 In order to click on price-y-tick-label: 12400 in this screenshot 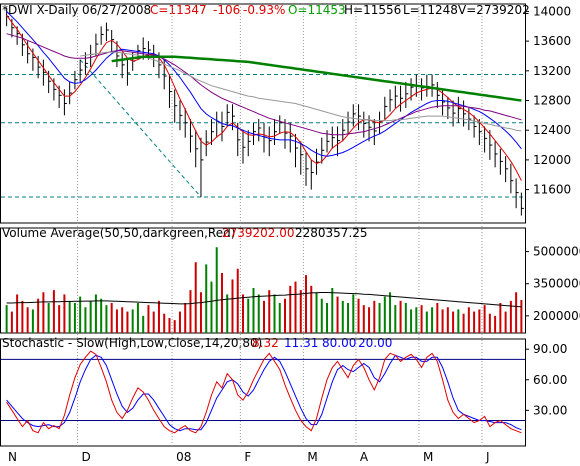, I will do `click(552, 130)`.